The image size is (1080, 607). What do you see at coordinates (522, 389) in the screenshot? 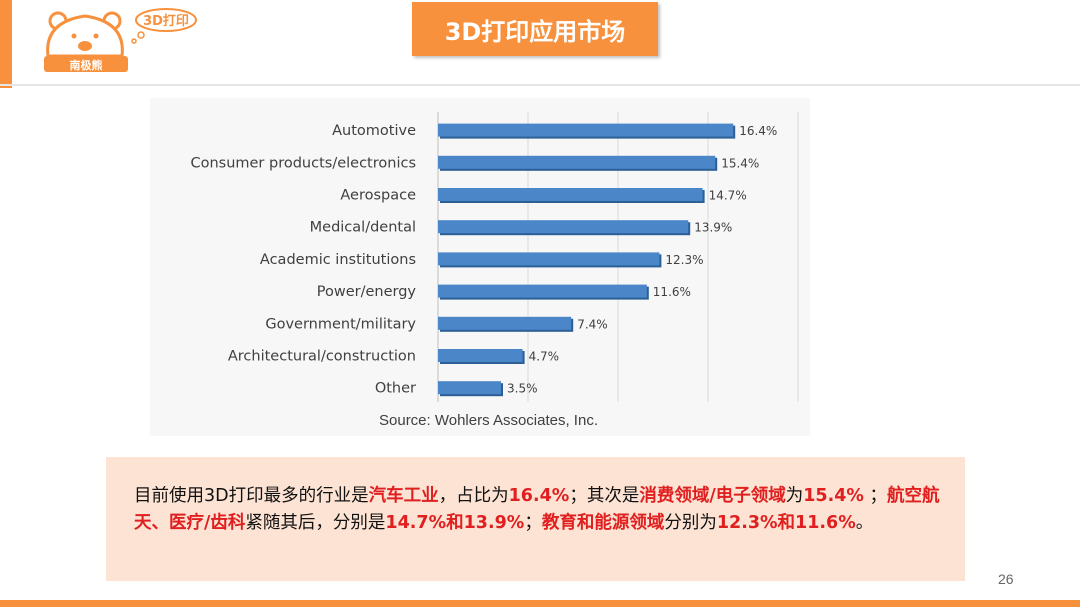
I see `value-label: 3.5%` at bounding box center [522, 389].